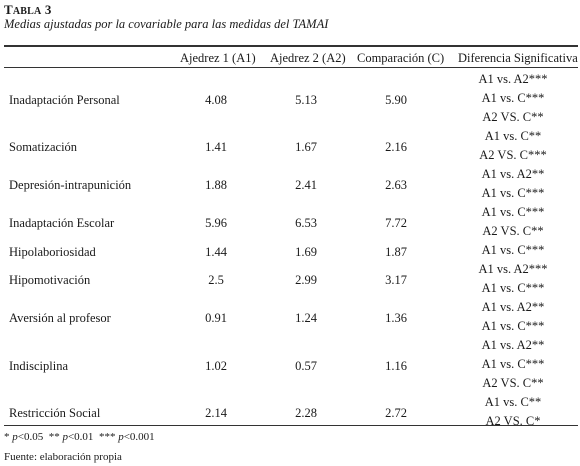  I want to click on value-c: 5.90, so click(396, 99).